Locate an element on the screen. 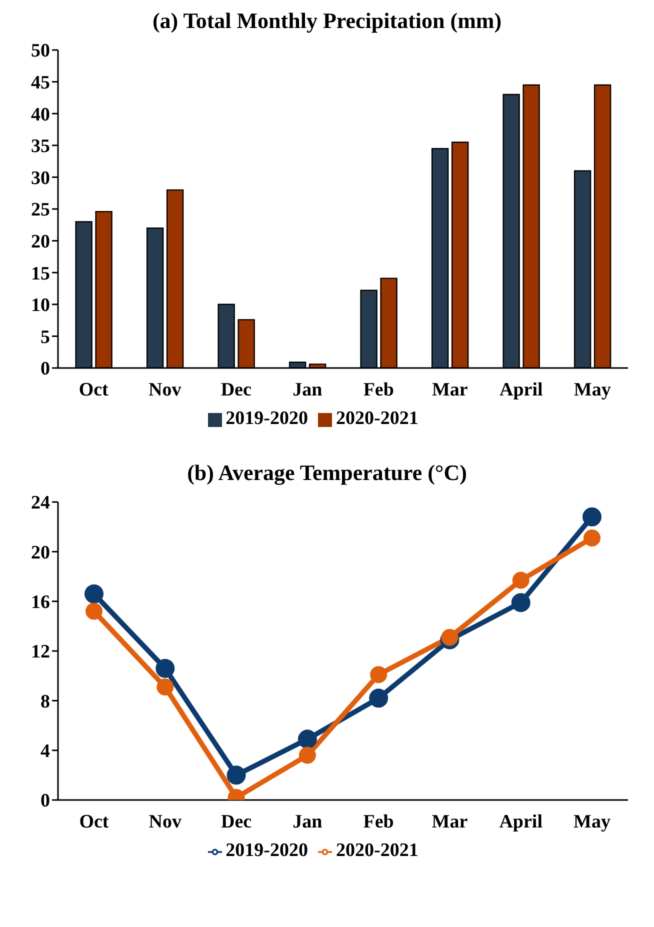 Image resolution: width=654 pixels, height=927 pixels. y-tick-label: 10 is located at coordinates (40, 305).